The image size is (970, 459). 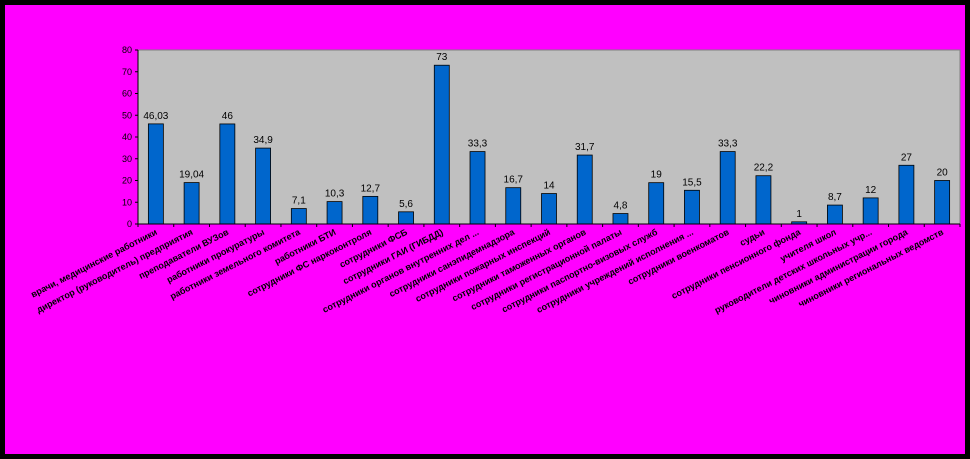 I want to click on value-label-12: 31,7, so click(x=585, y=147).